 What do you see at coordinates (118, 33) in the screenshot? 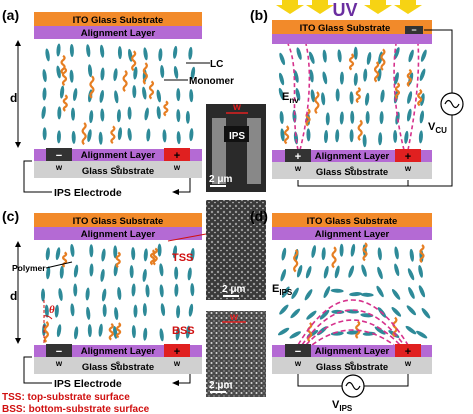
I see `top-alignment-label: Alignment Layer` at bounding box center [118, 33].